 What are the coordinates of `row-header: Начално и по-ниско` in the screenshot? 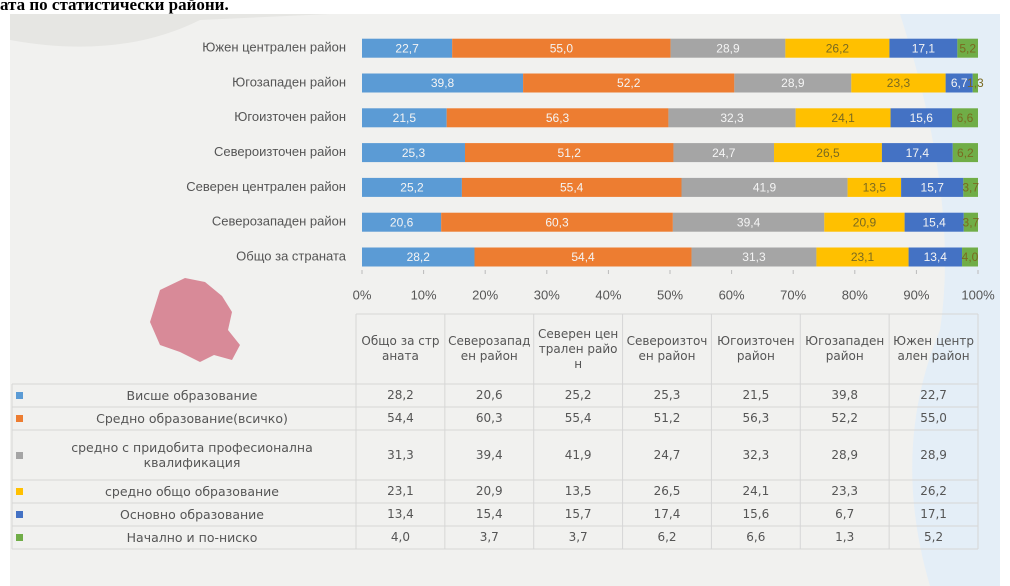 It's located at (184, 537).